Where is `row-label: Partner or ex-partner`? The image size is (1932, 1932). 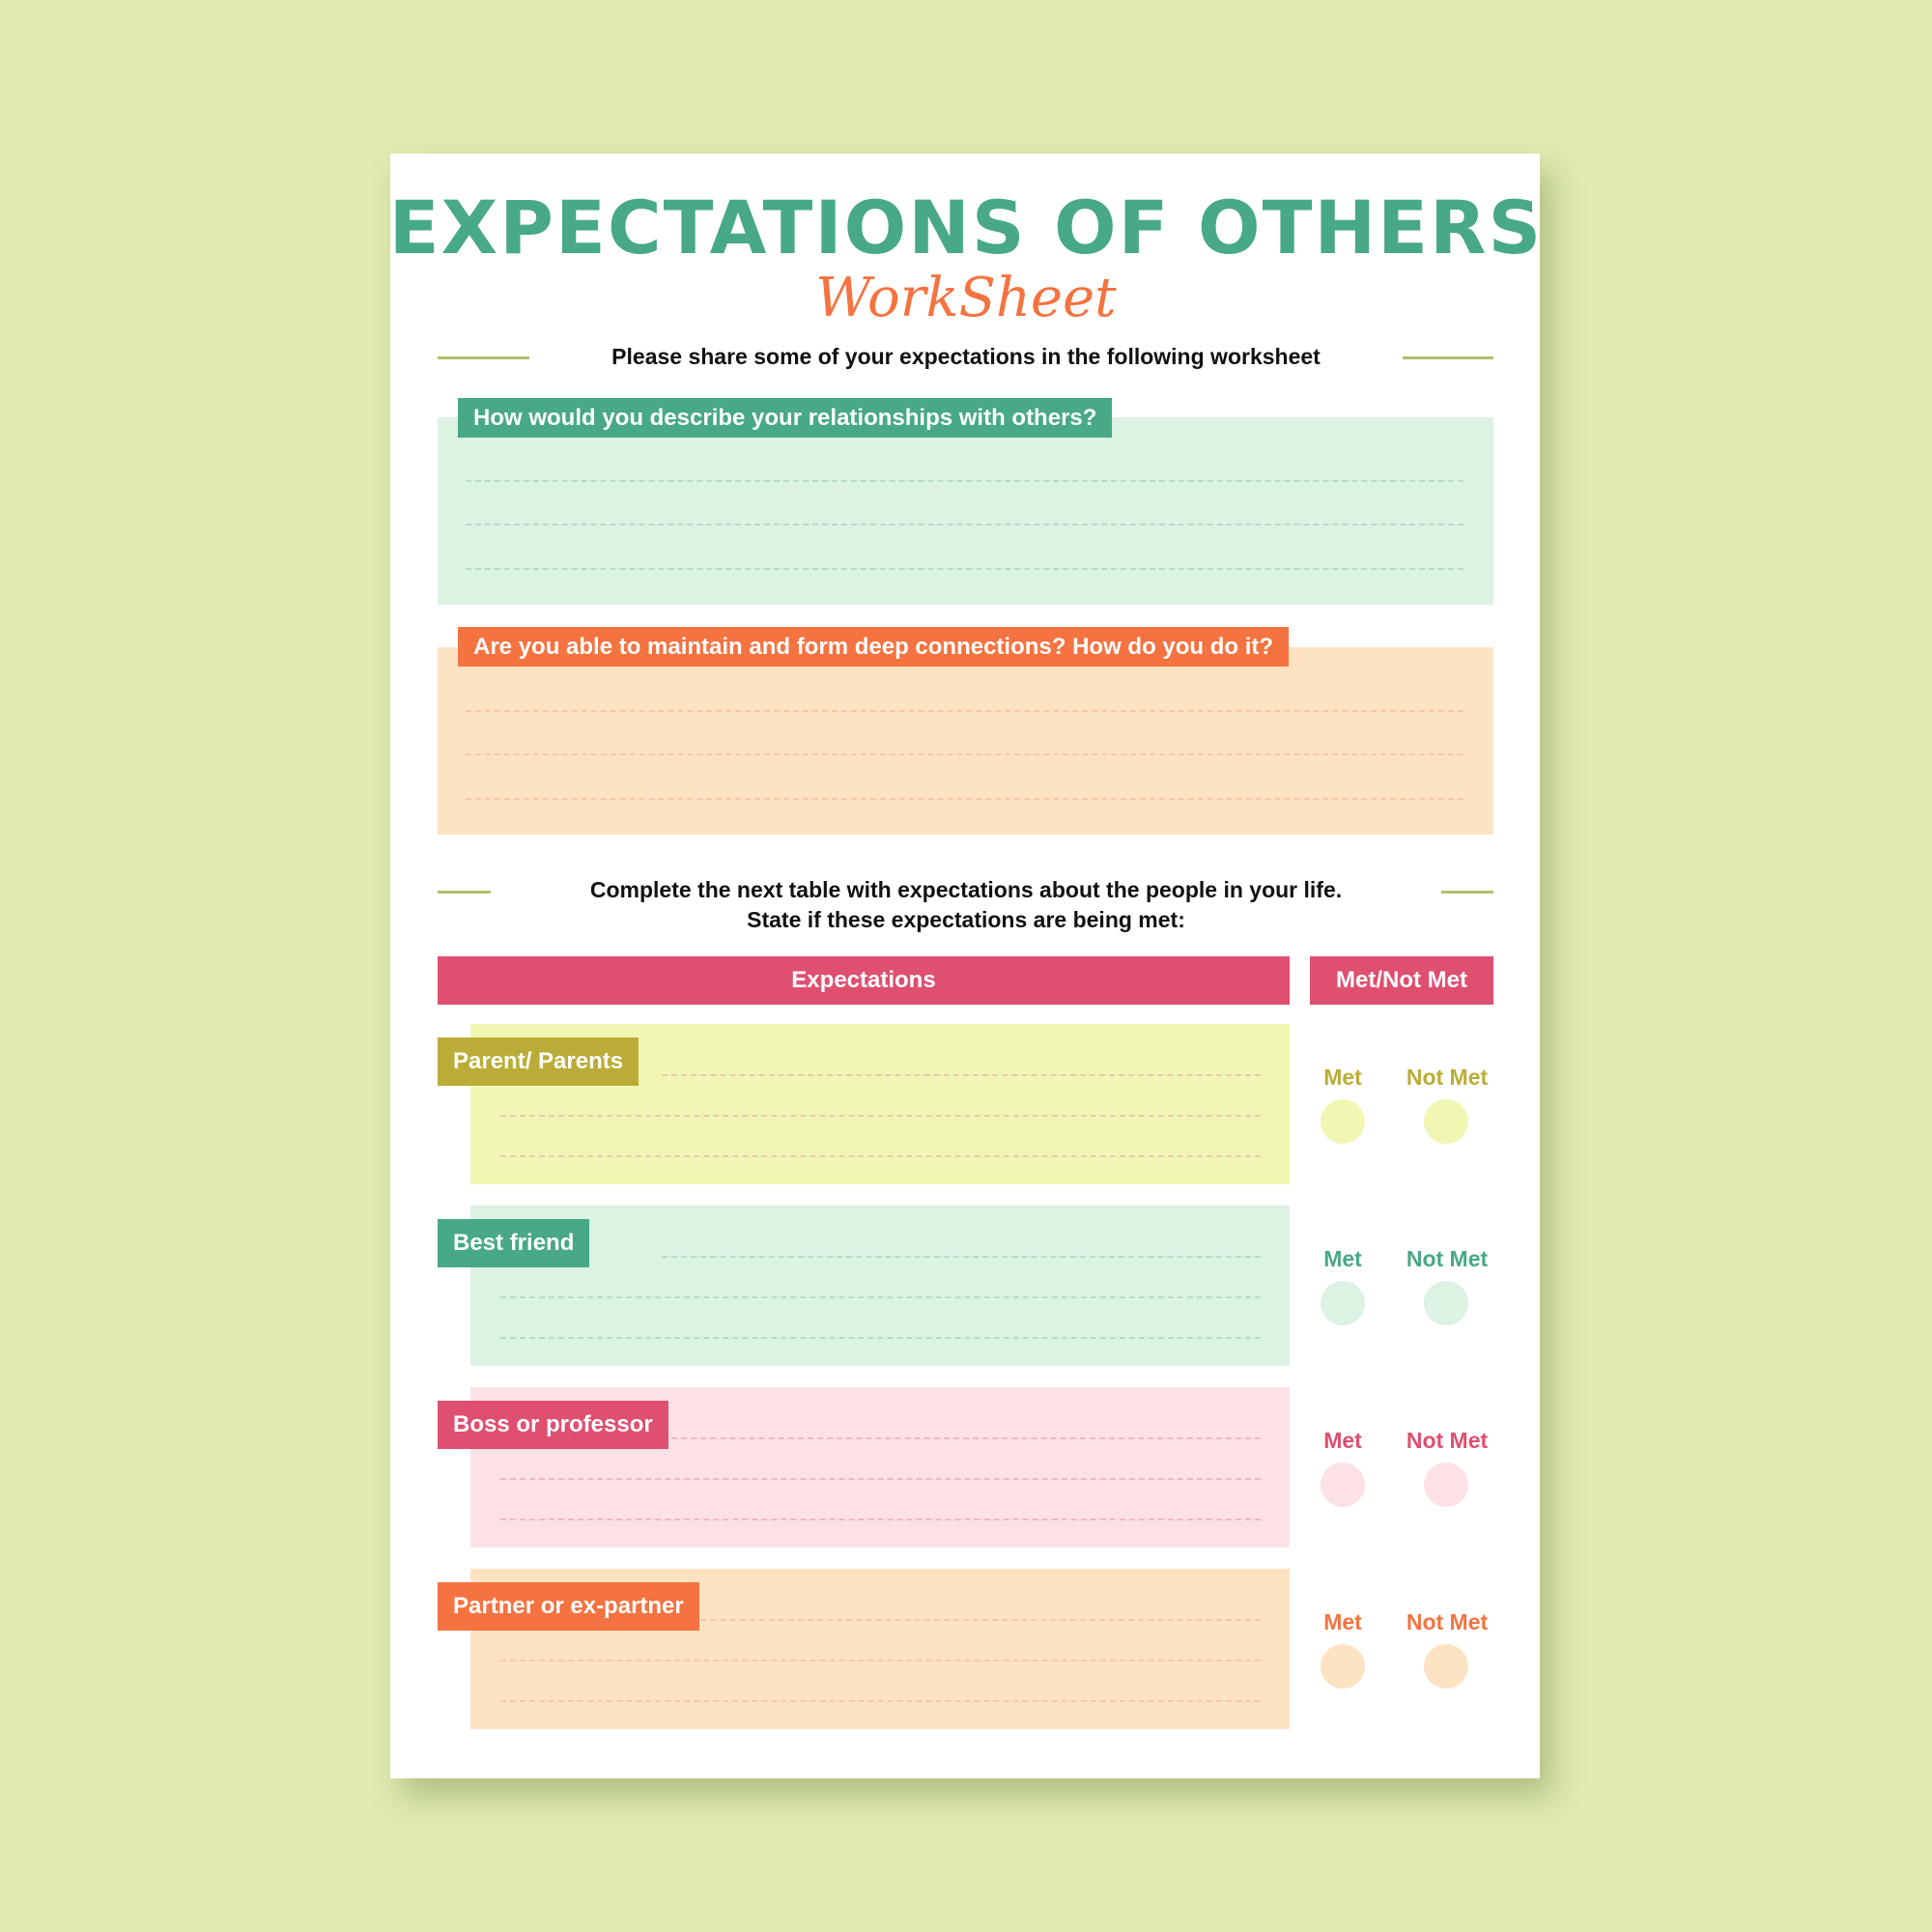 row-label: Partner or ex-partner is located at coordinates (568, 1606).